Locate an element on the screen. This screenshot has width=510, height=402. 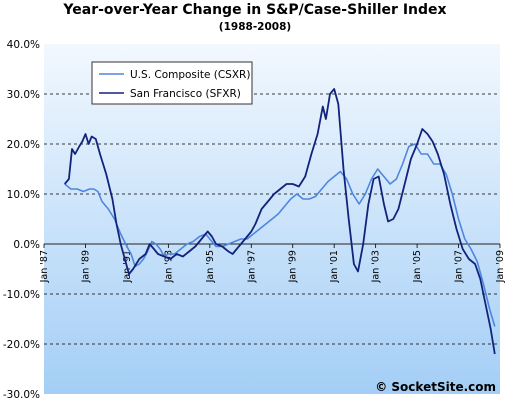
y-tick-label: 40.0% is located at coordinates (23, 45).